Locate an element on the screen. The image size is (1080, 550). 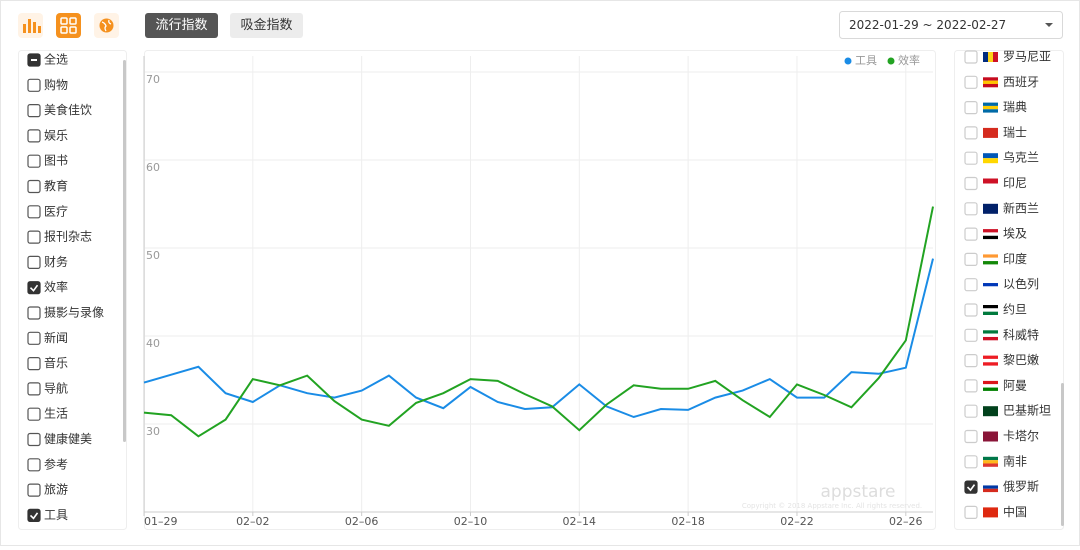
legend-item: 工具 is located at coordinates (861, 60).